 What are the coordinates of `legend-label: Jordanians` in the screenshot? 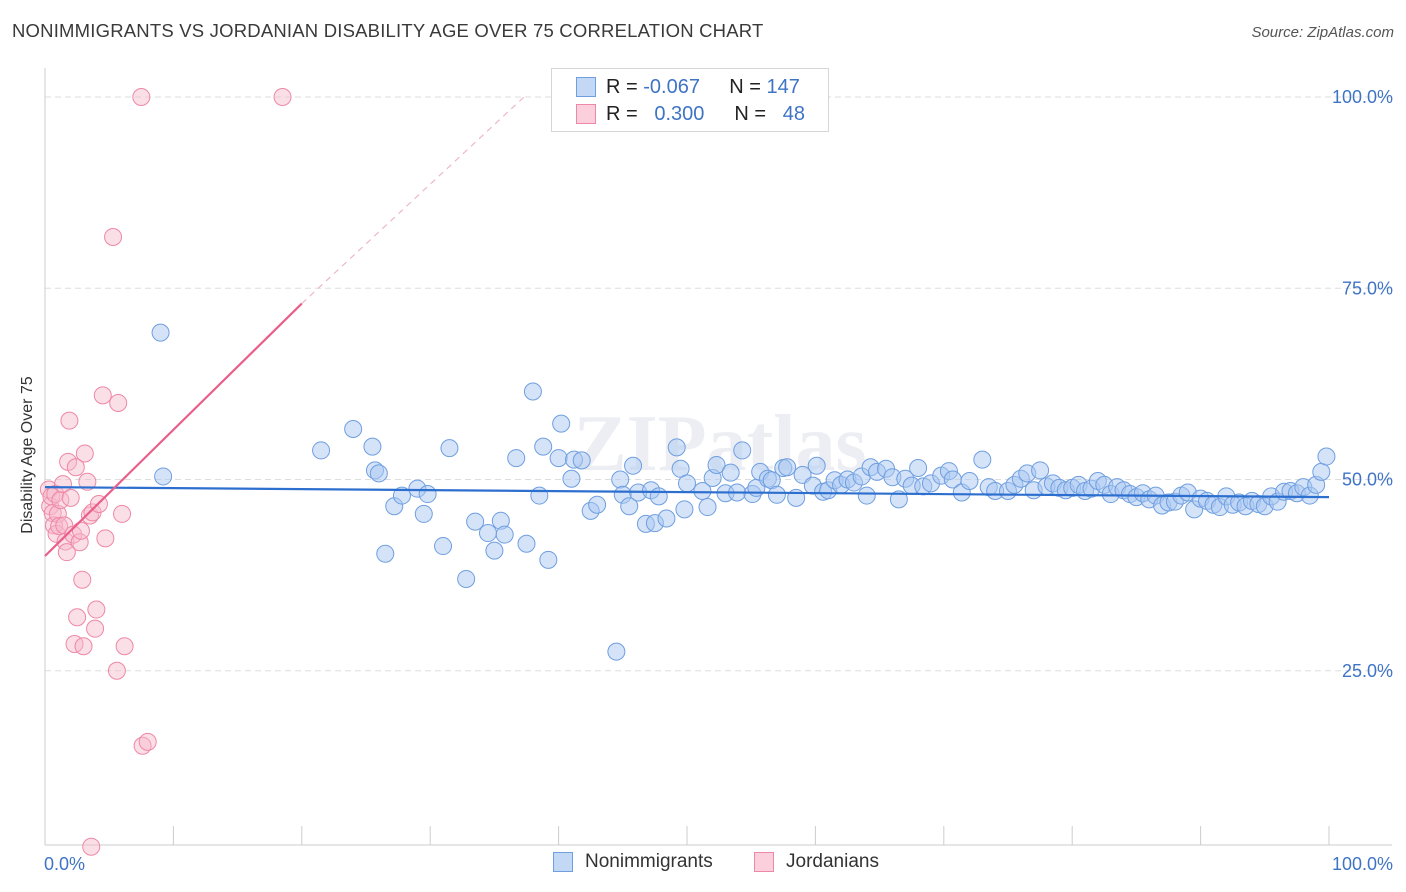 It's located at (832, 861).